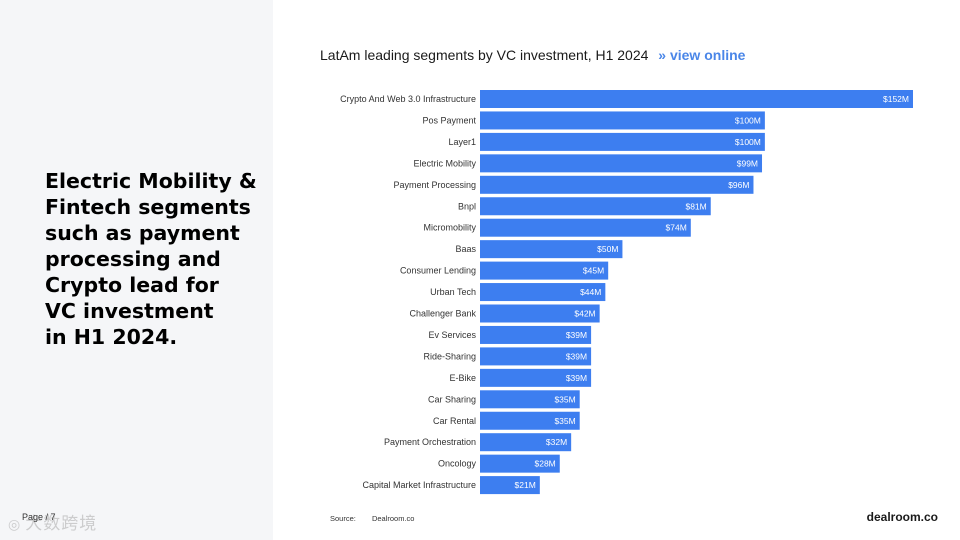 This screenshot has width=960, height=540. What do you see at coordinates (544, 464) in the screenshot?
I see `value-label: $28M` at bounding box center [544, 464].